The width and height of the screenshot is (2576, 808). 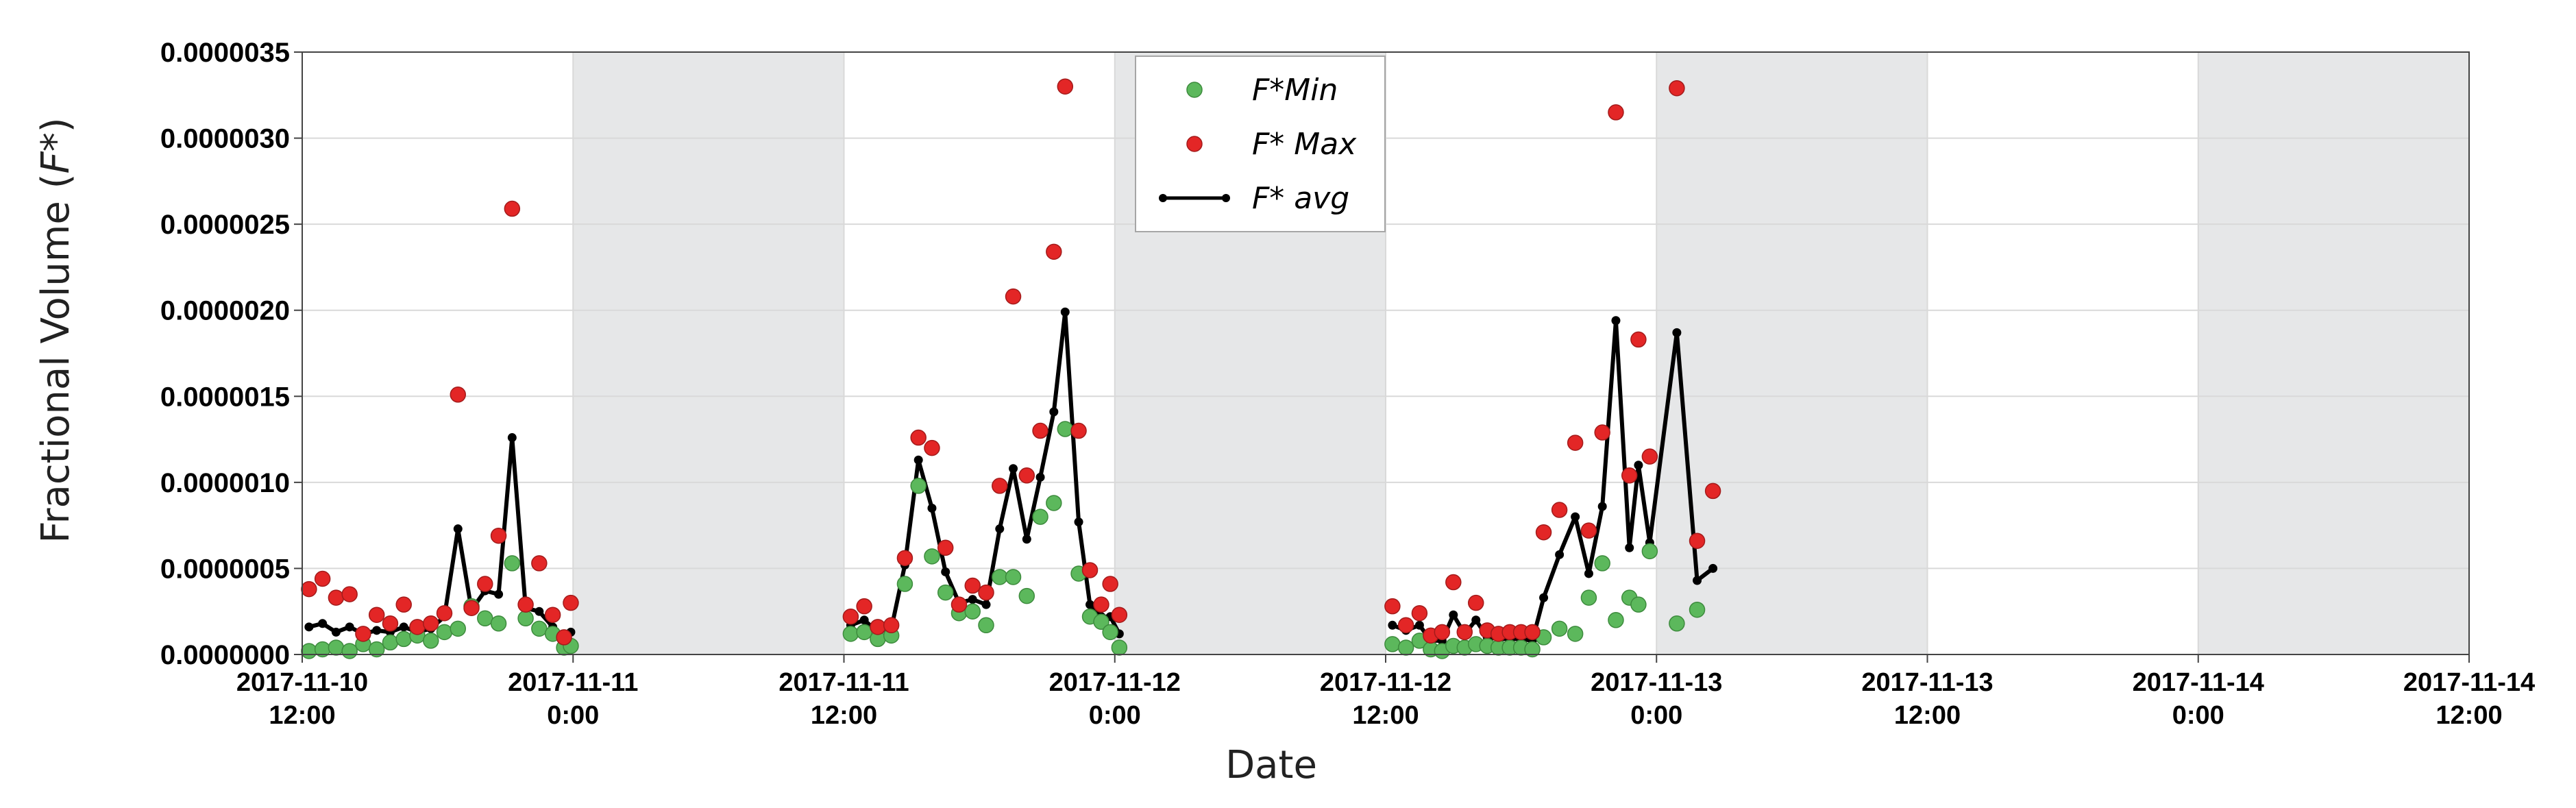 What do you see at coordinates (225, 397) in the screenshot?
I see `y-tick-label: 0.0000015` at bounding box center [225, 397].